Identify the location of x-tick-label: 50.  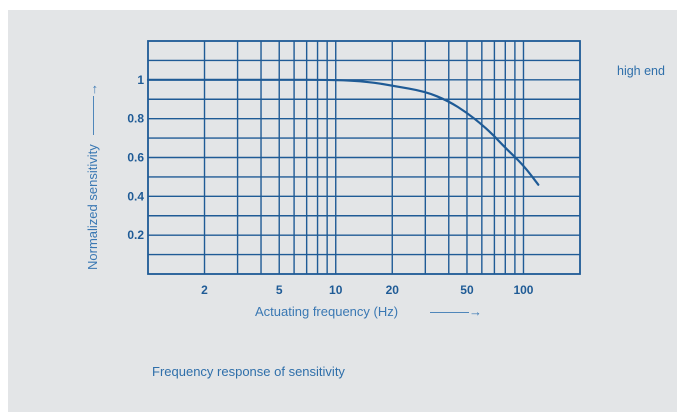
(467, 290).